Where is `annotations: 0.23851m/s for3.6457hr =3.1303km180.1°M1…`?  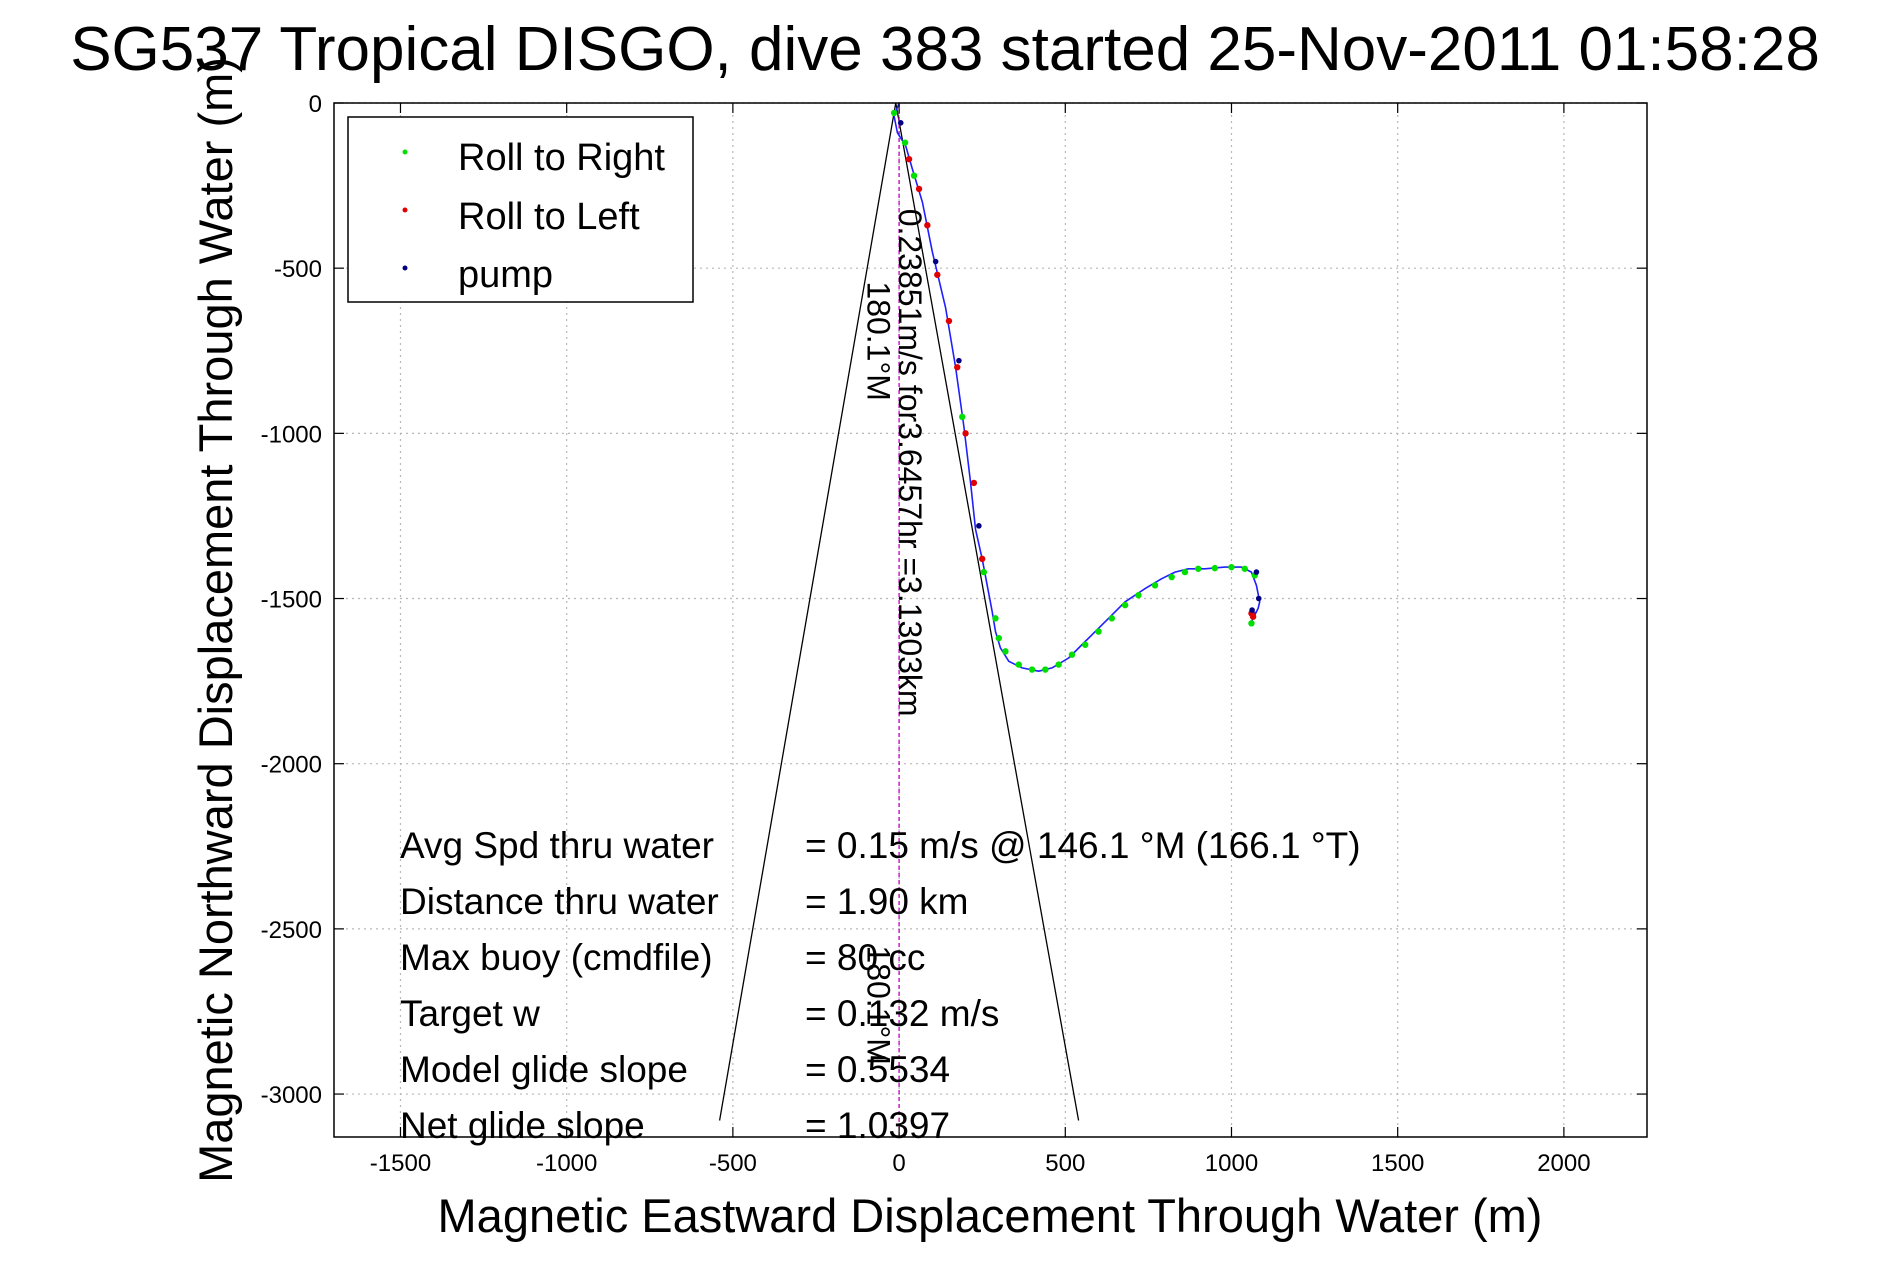
annotations: 0.23851m/s for3.6457hr =3.1303km180.1°M1… is located at coordinates (895, 637).